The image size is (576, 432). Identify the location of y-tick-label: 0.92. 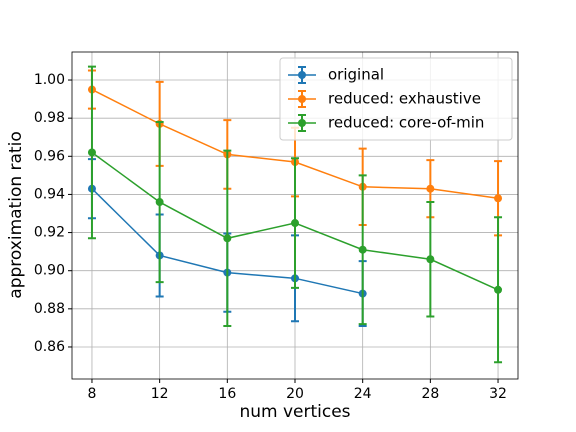
(49, 233).